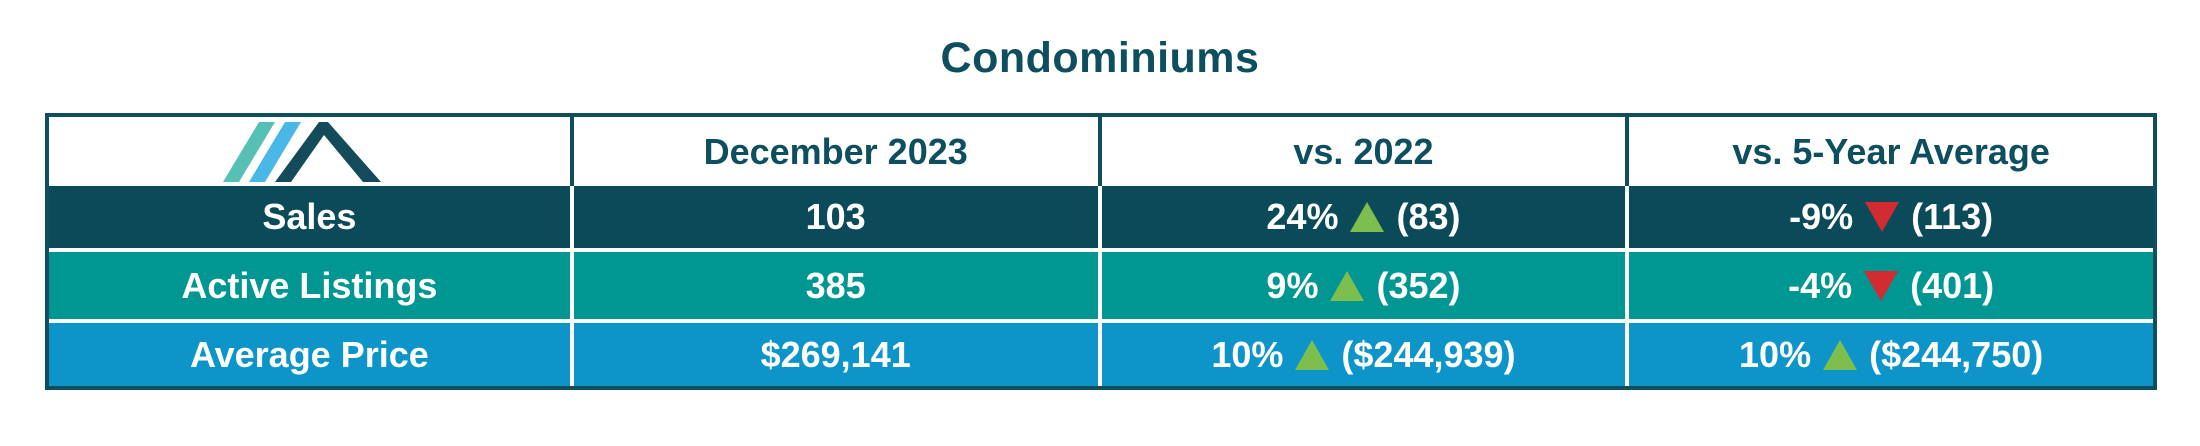 This screenshot has height=446, width=2200. I want to click on average-price-current-value: $269,141, so click(833, 354).